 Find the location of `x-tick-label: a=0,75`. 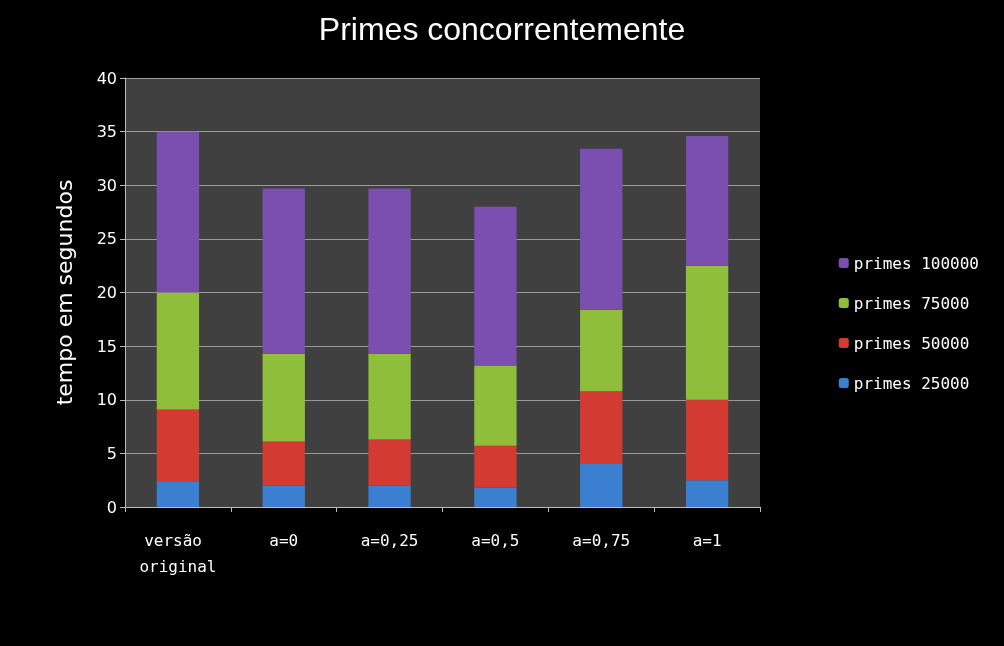

x-tick-label: a=0,75 is located at coordinates (601, 540).